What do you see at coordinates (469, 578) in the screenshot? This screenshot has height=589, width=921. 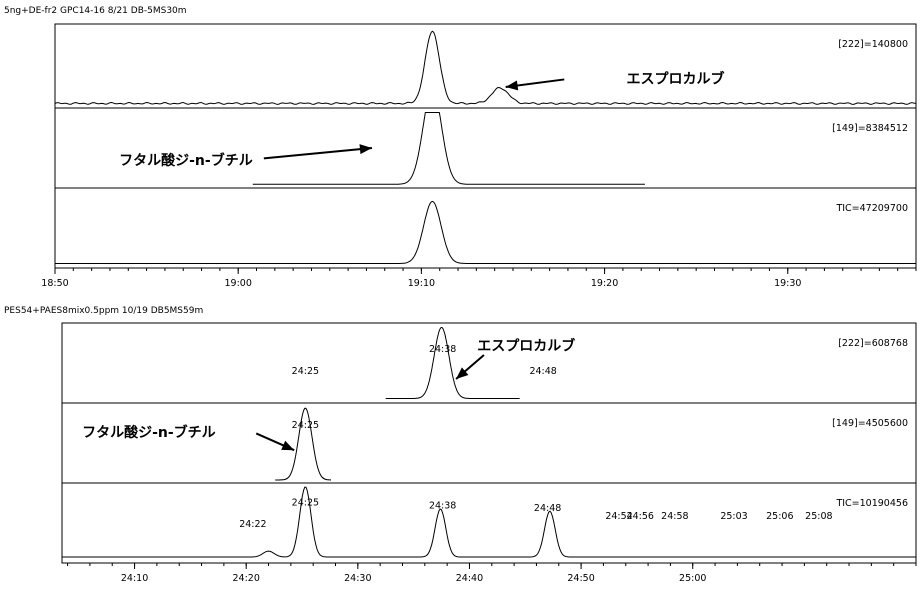 I see `tick-label: 24:40` at bounding box center [469, 578].